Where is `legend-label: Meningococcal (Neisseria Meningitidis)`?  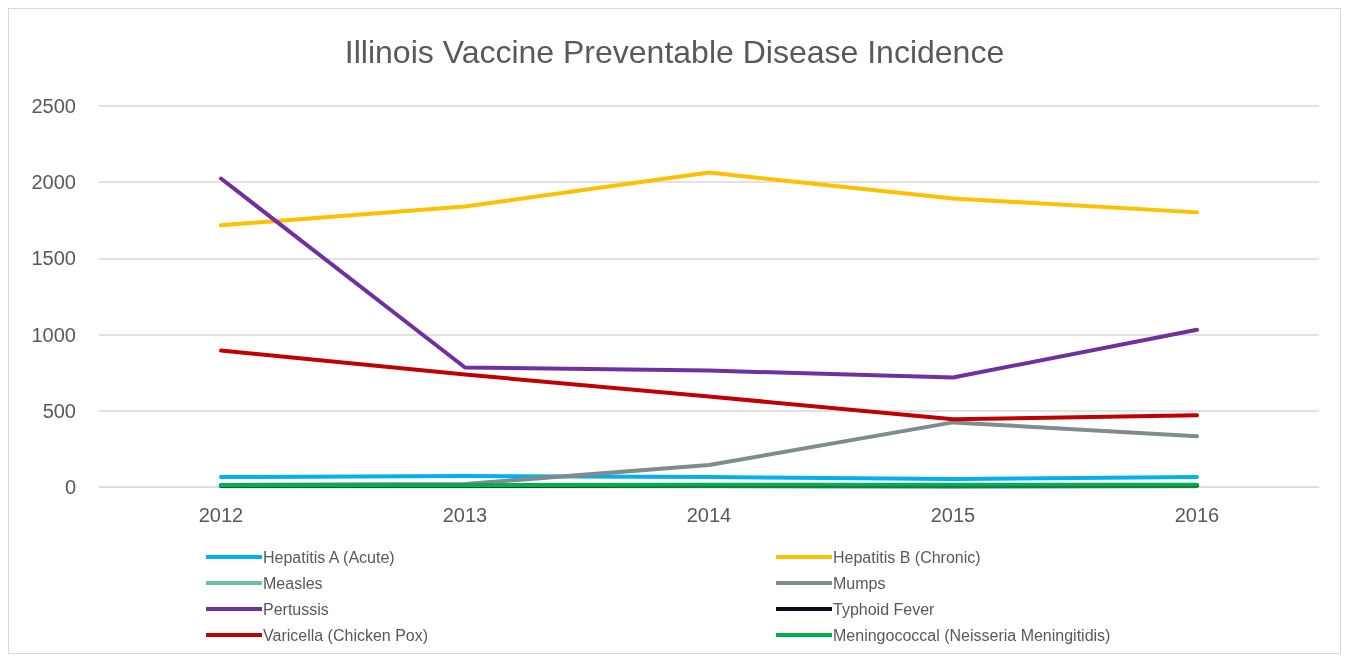 legend-label: Meningococcal (Neisseria Meningitidis) is located at coordinates (972, 635).